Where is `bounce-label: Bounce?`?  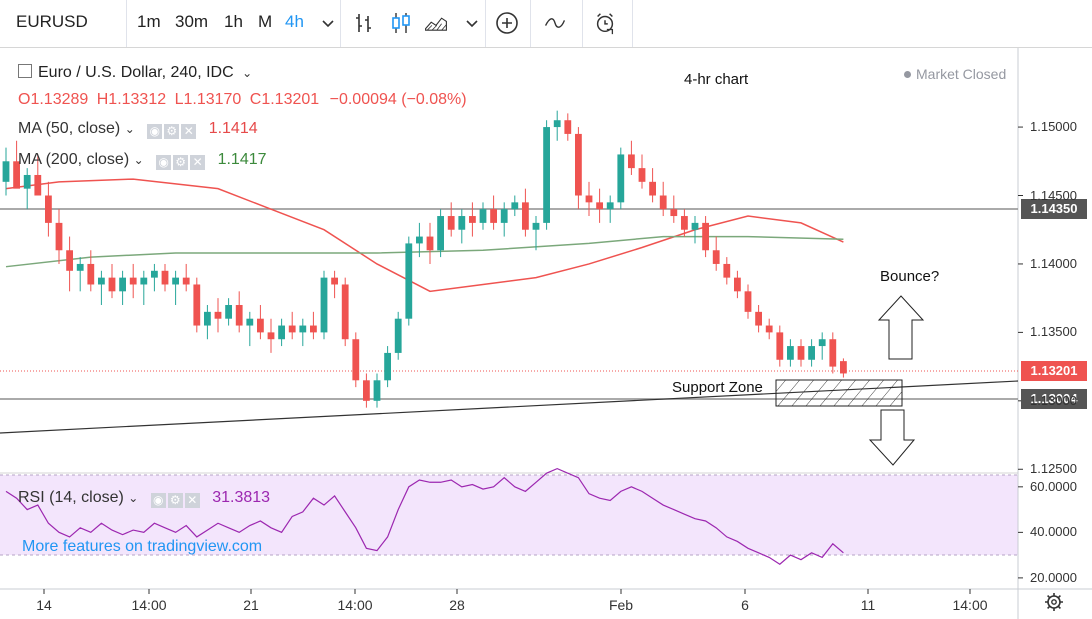 bounce-label: Bounce? is located at coordinates (910, 276).